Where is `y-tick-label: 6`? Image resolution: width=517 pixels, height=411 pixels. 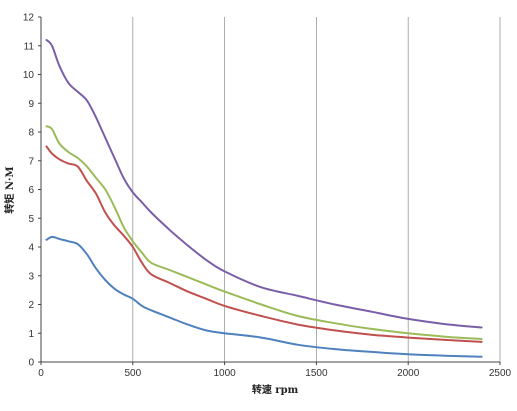 y-tick-label: 6 is located at coordinates (31, 190).